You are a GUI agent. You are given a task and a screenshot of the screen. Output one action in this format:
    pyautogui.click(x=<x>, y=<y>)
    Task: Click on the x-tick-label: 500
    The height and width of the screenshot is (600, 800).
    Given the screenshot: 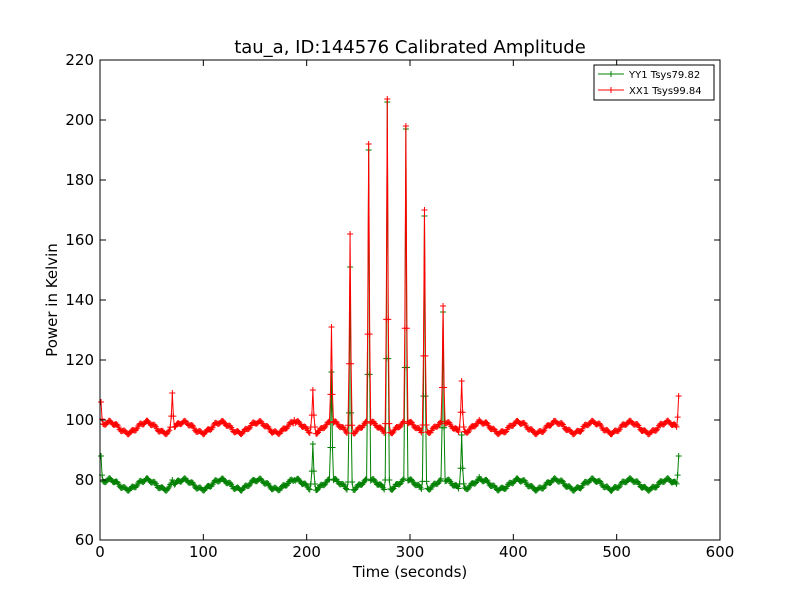 What is the action you would take?
    pyautogui.click(x=616, y=552)
    